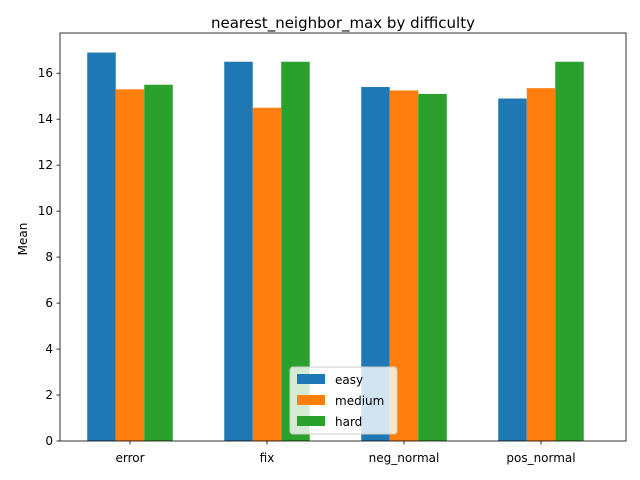 This screenshot has width=640, height=480. Describe the element at coordinates (540, 458) in the screenshot. I see `x-tick-label: pos_normal` at that location.